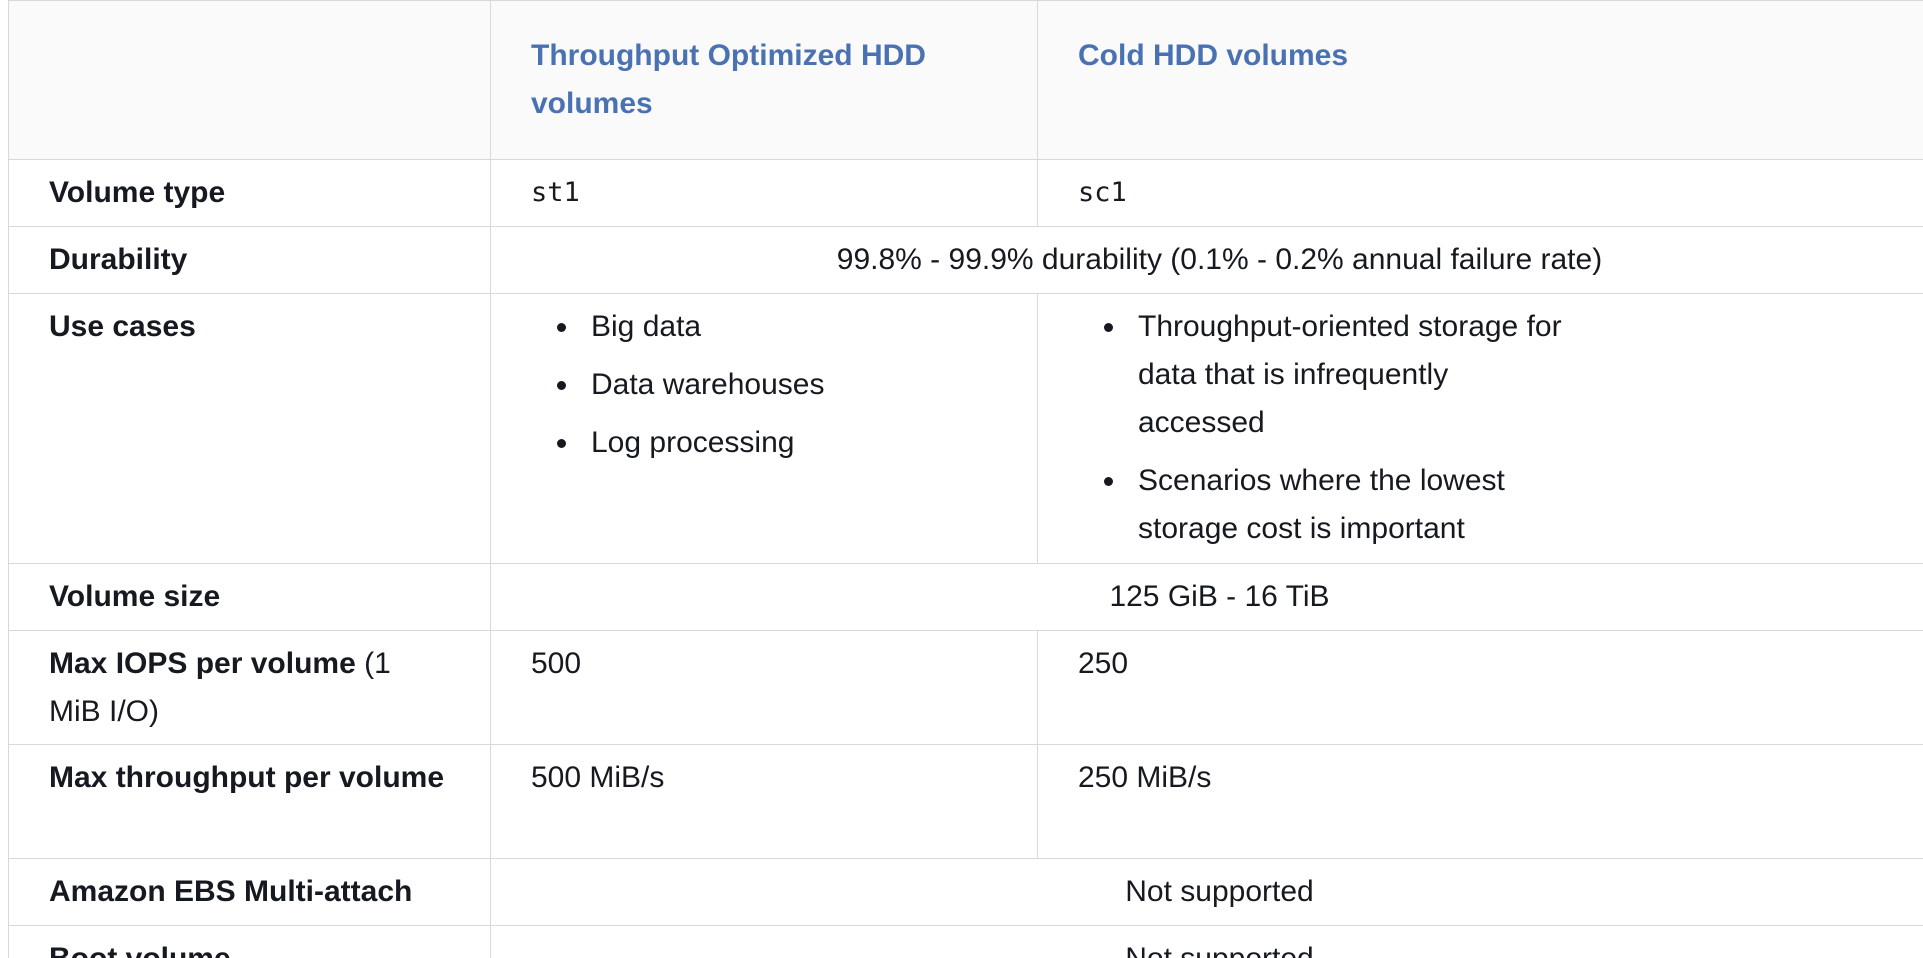  I want to click on header-throughput-optimized-hdd: Throughput Optimized HDD volumes, so click(764, 80).